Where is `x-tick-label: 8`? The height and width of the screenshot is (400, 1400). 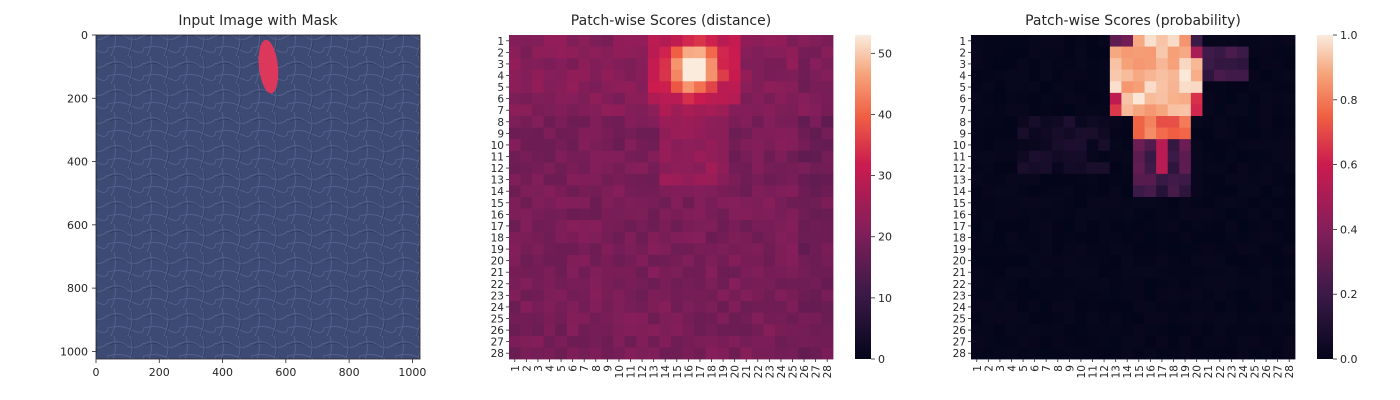
x-tick-label: 8 is located at coordinates (1059, 368).